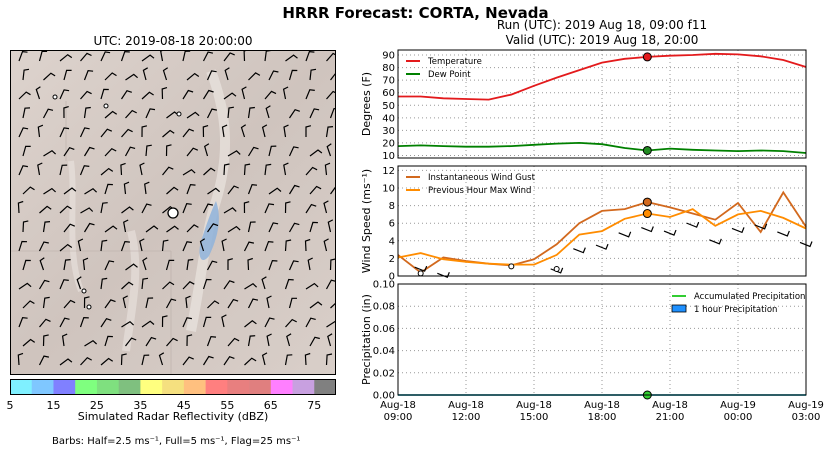 This screenshot has width=831, height=460. What do you see at coordinates (392, 277) in the screenshot?
I see `y-tick-label: 0` at bounding box center [392, 277].